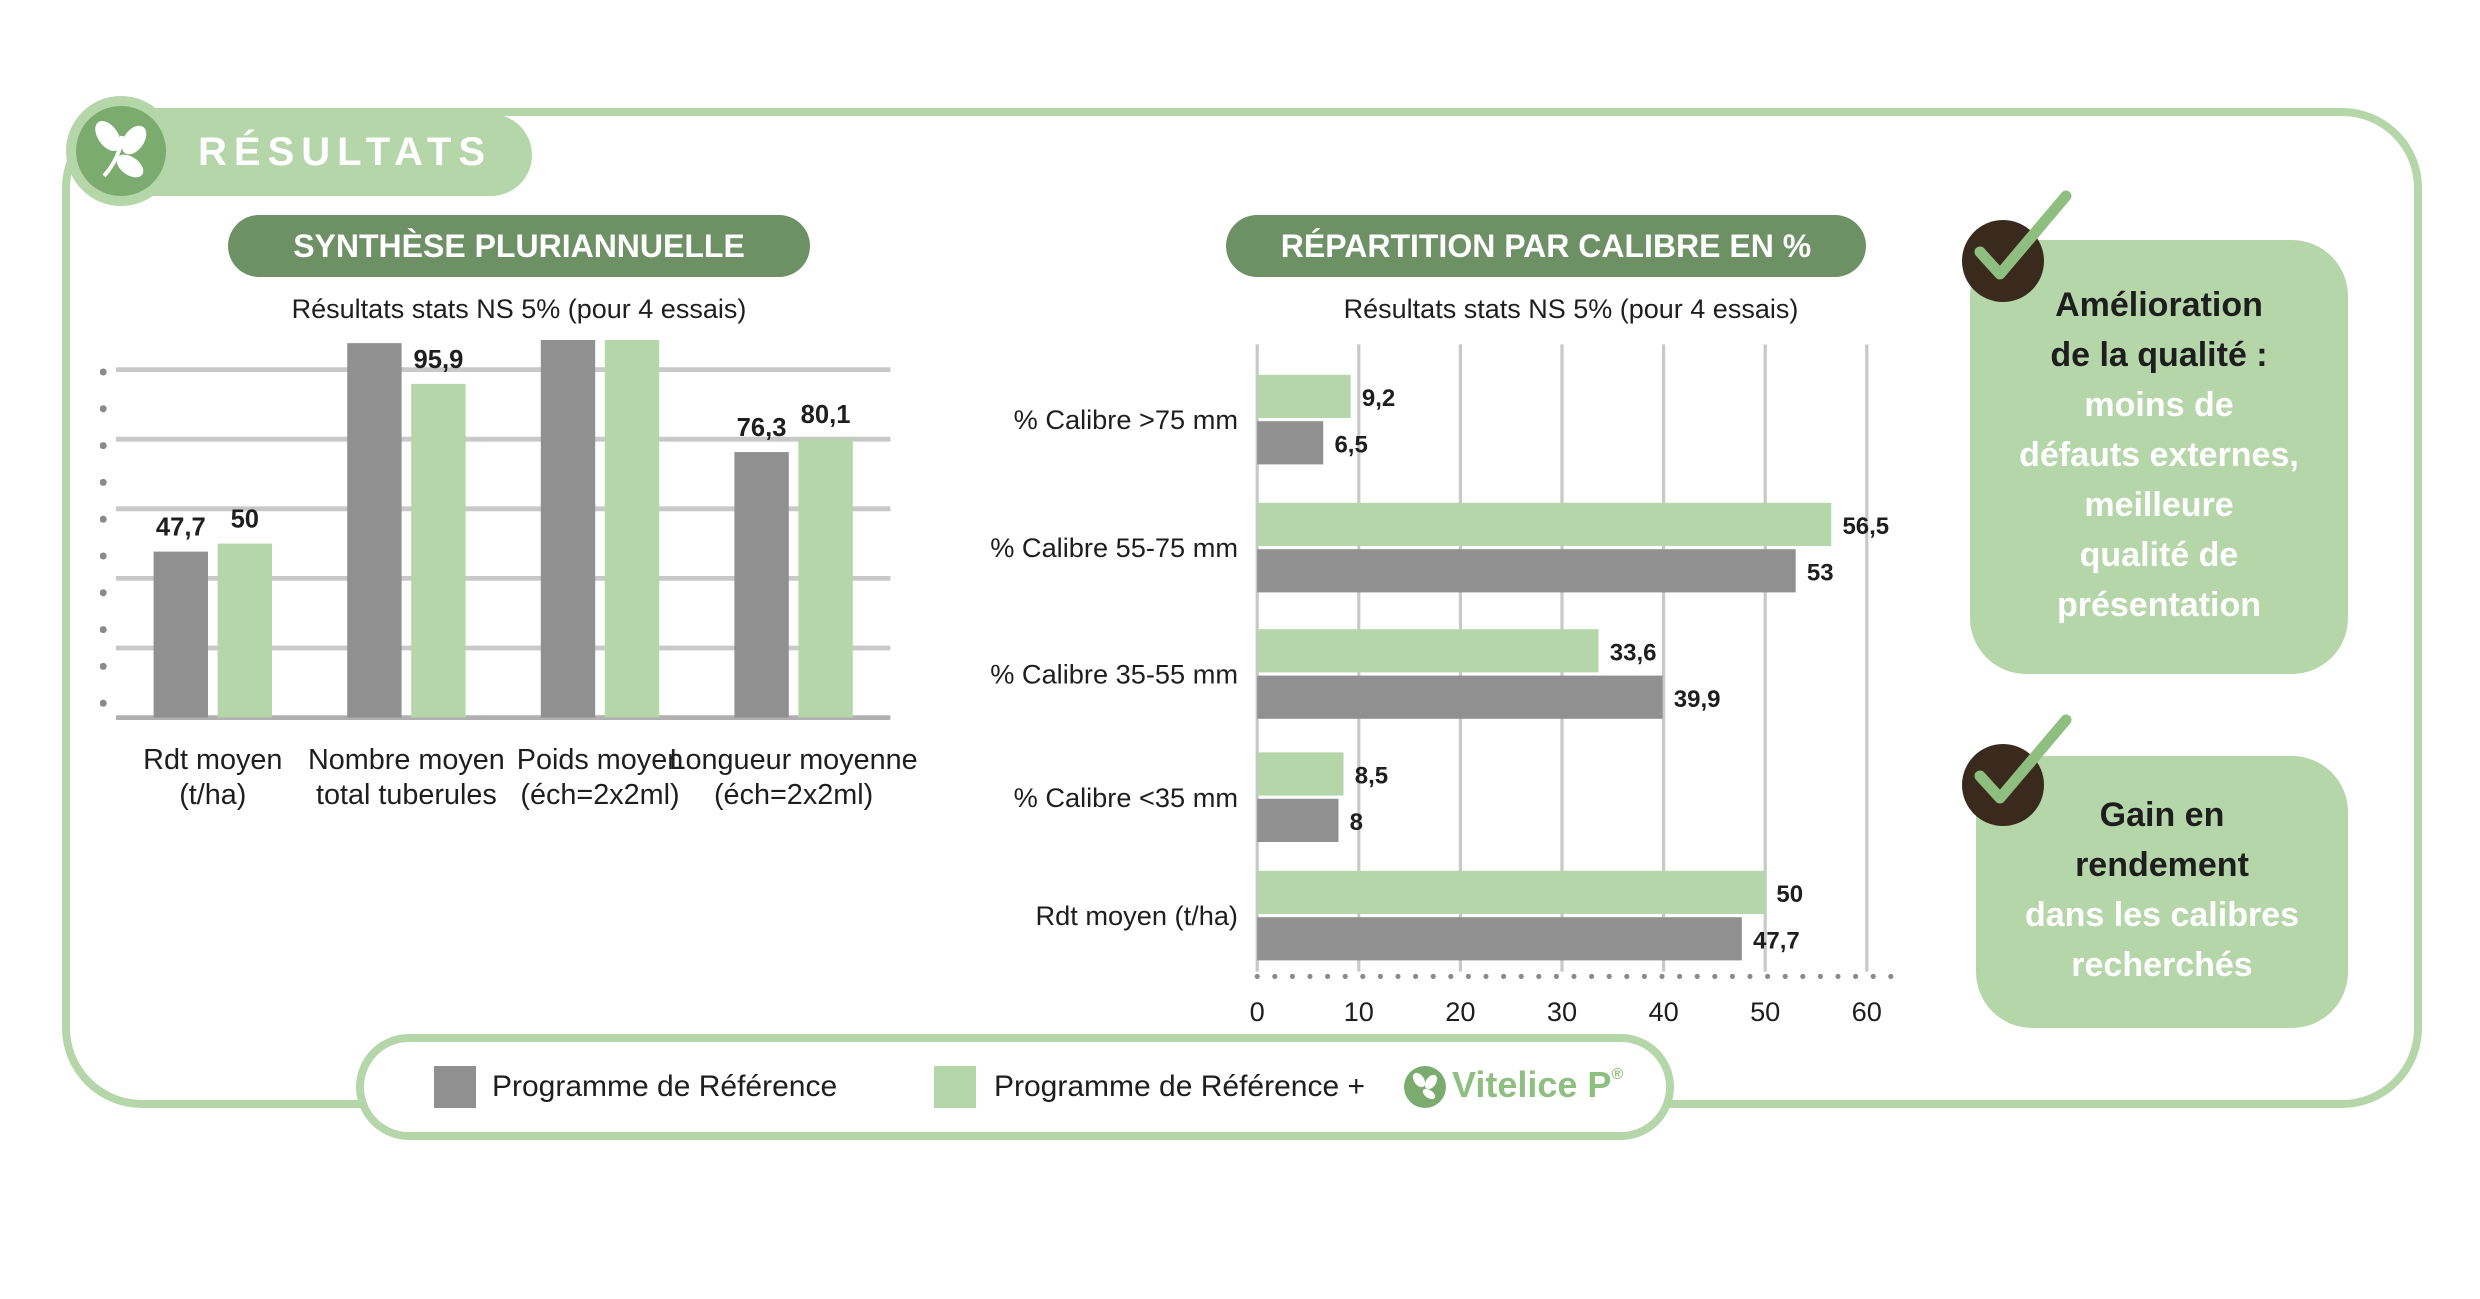 The height and width of the screenshot is (1299, 2480). Describe the element at coordinates (2162, 965) in the screenshot. I see `callout-text: recherchés` at that location.